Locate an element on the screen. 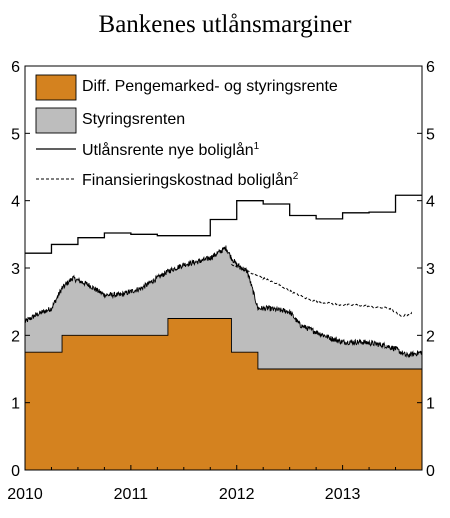 The height and width of the screenshot is (518, 450). utlansrente-line is located at coordinates (223, 224).